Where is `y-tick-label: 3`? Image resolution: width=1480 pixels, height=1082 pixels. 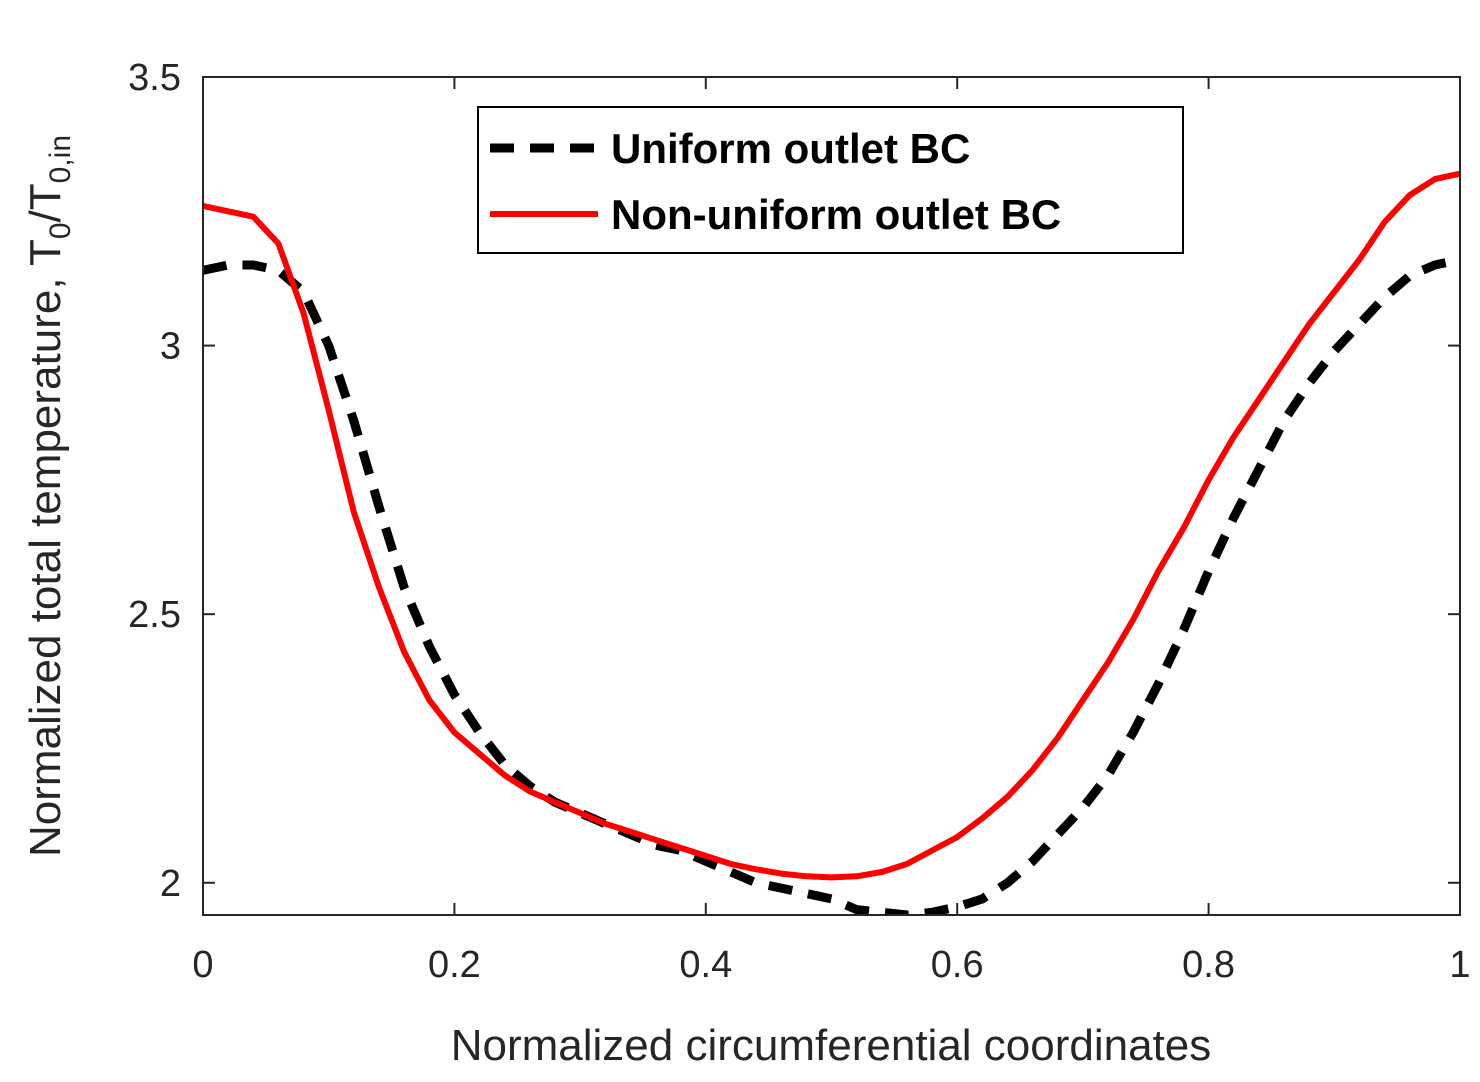
y-tick-label: 3 is located at coordinates (170, 347).